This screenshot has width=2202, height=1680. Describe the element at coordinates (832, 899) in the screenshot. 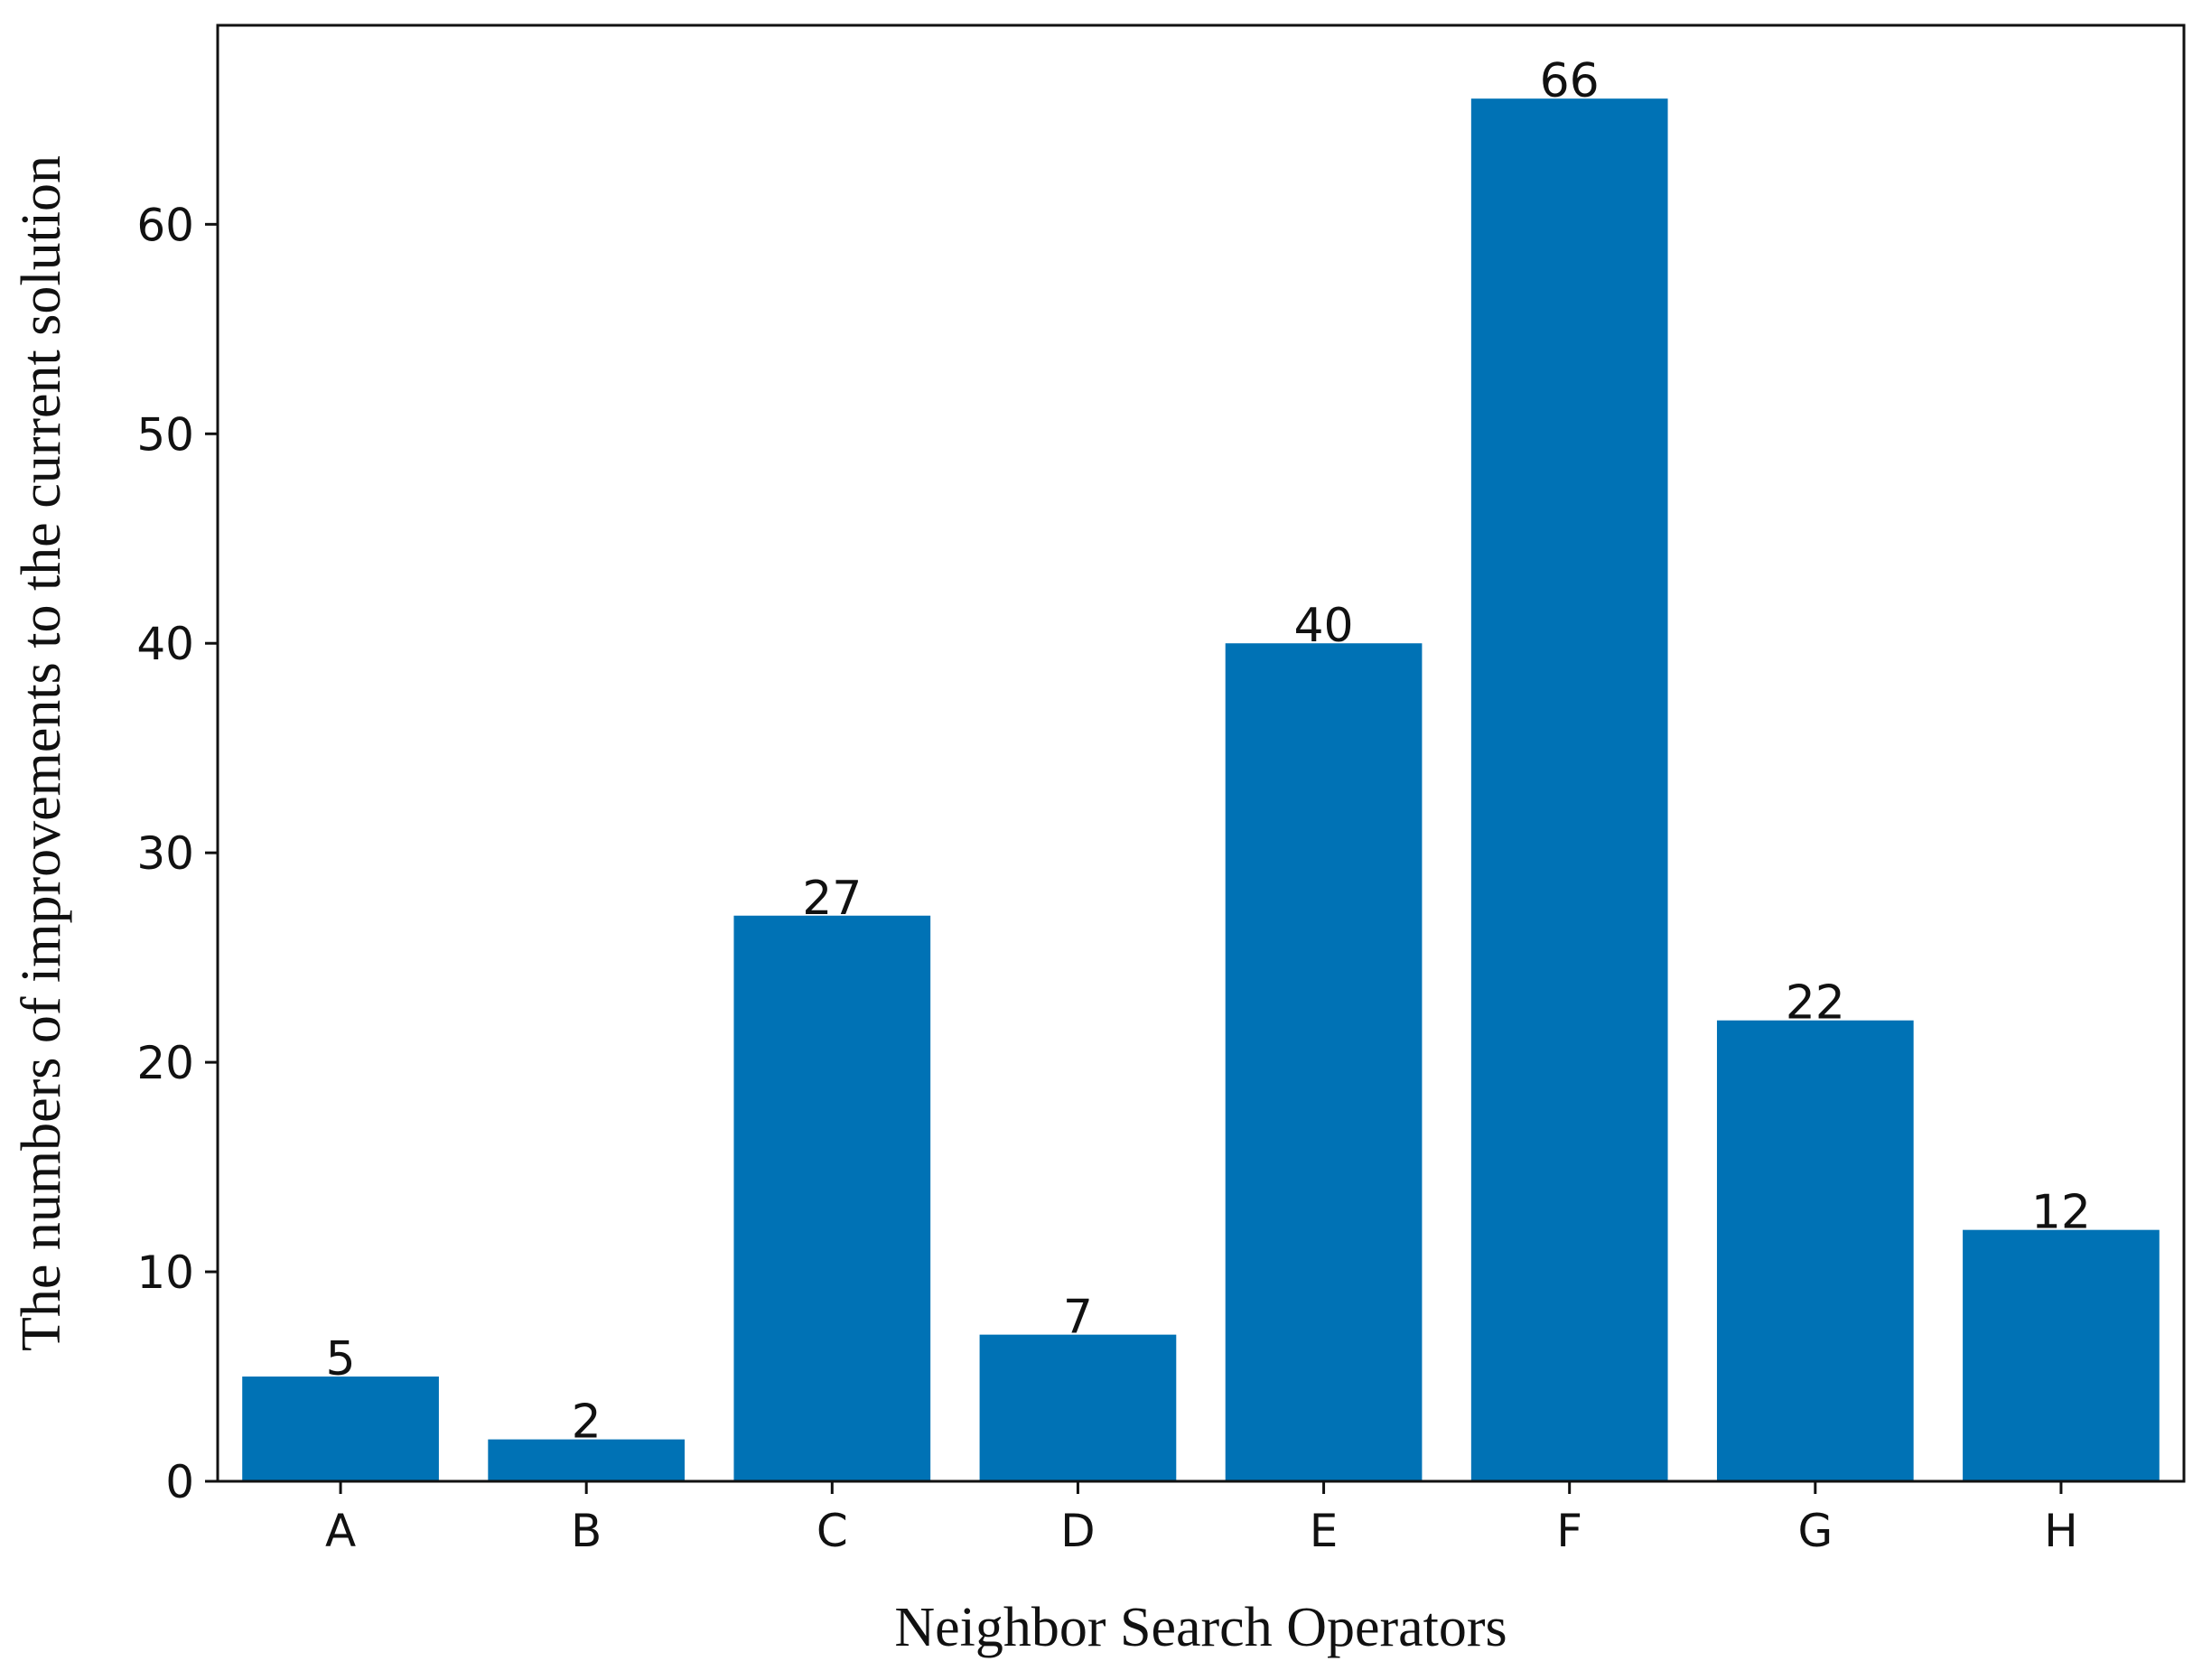

I see `data-label-C: 27` at that location.